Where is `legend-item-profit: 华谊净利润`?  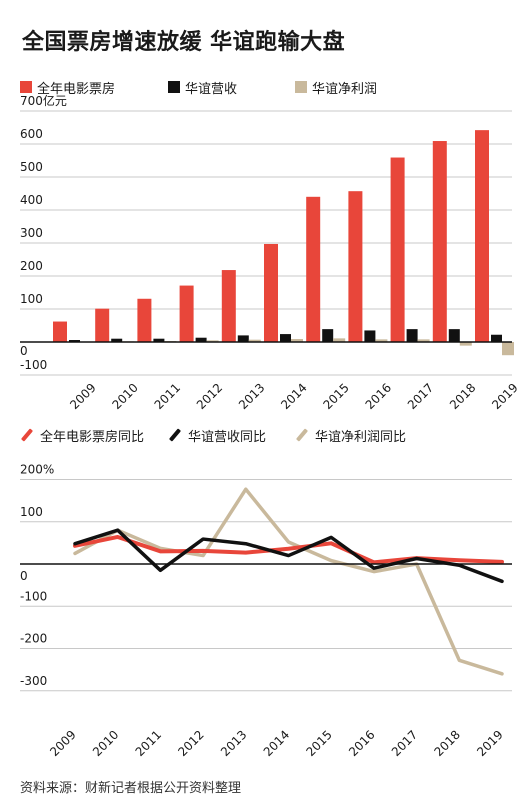
legend-item-profit: 华谊净利润 is located at coordinates (336, 87).